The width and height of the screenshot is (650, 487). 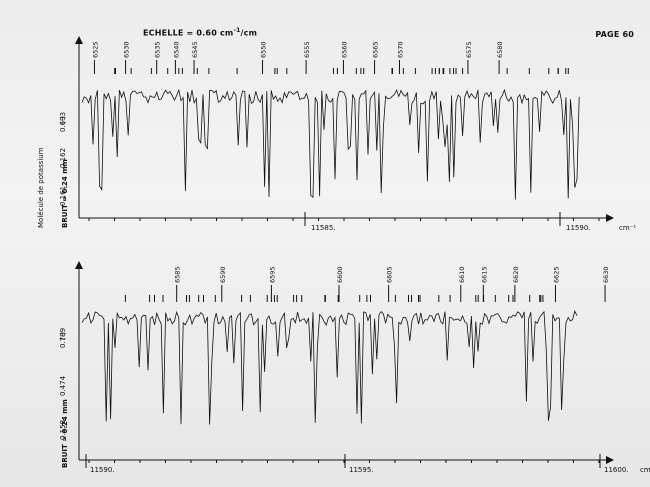 I want to click on y-tick-label: 0.474, so click(x=63, y=385).